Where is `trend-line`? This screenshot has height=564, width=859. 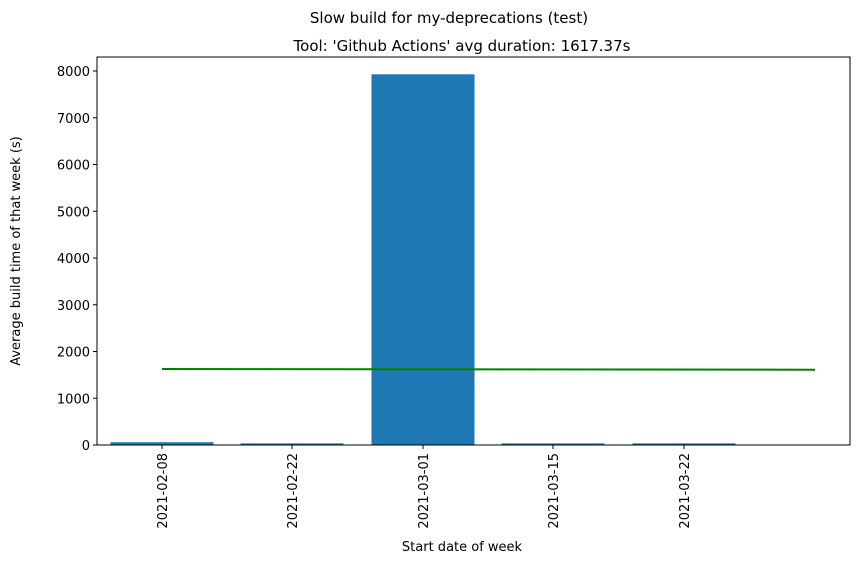 trend-line is located at coordinates (488, 369).